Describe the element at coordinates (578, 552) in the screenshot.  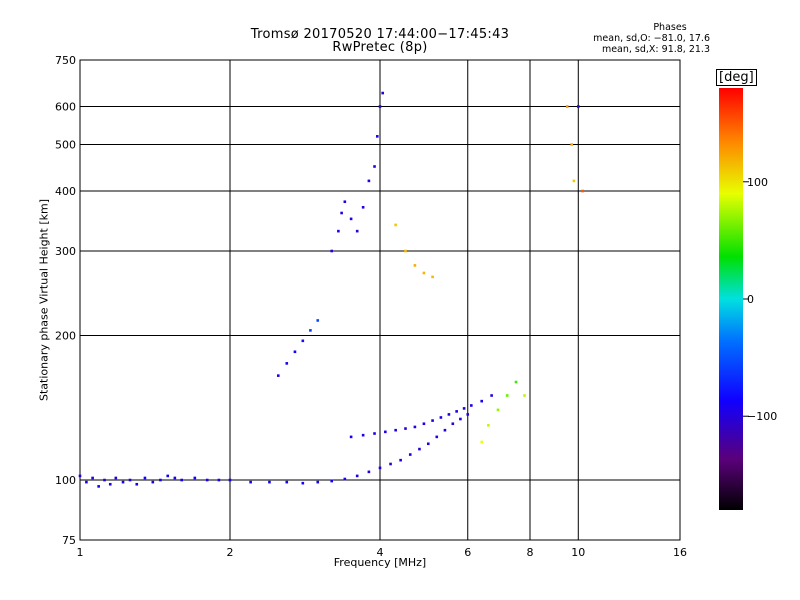
I see `x-tick-label: 10` at that location.